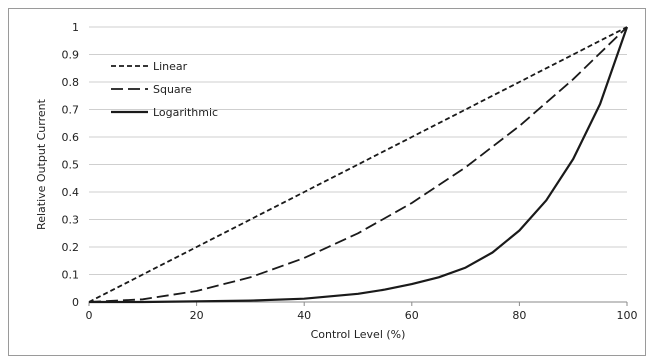  What do you see at coordinates (71, 220) in the screenshot?
I see `y-tick-label: 0.3` at bounding box center [71, 220].